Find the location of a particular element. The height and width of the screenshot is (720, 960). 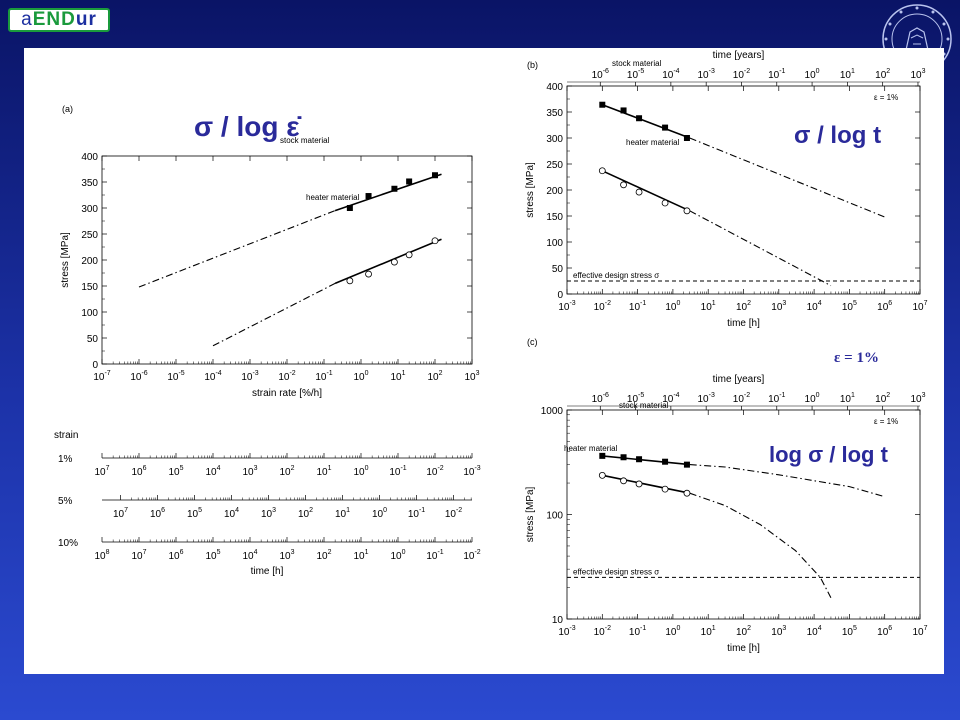

logo-part-a: a is located at coordinates (27, 19).